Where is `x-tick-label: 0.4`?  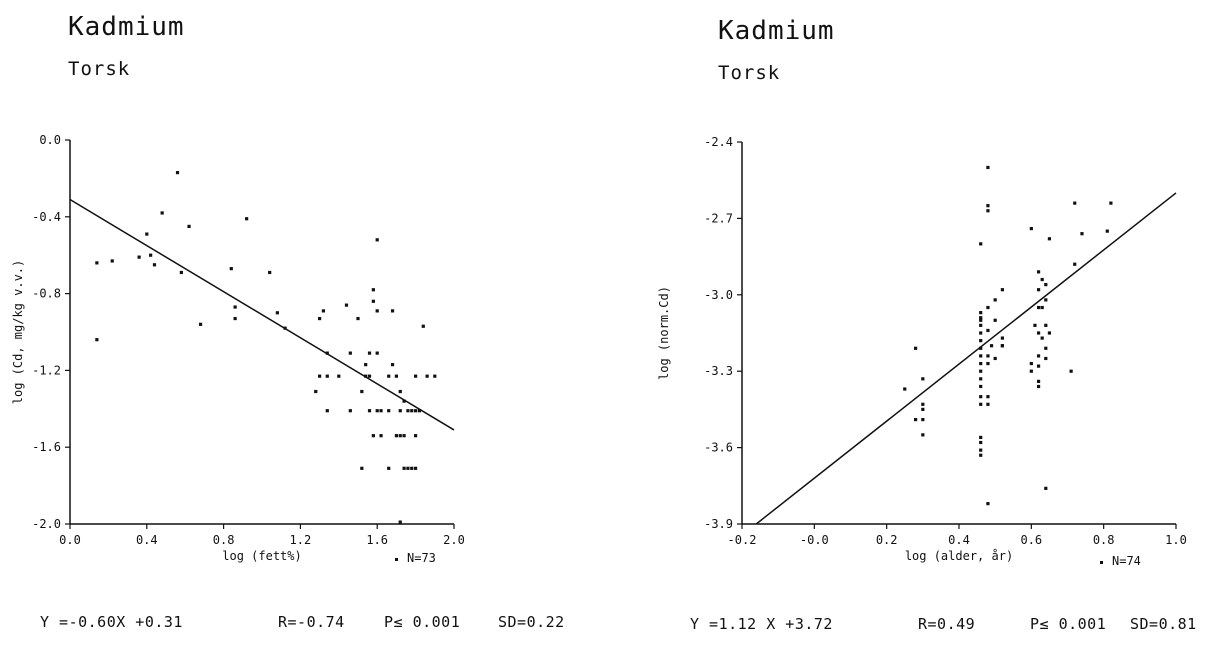 x-tick-label: 0.4 is located at coordinates (147, 540).